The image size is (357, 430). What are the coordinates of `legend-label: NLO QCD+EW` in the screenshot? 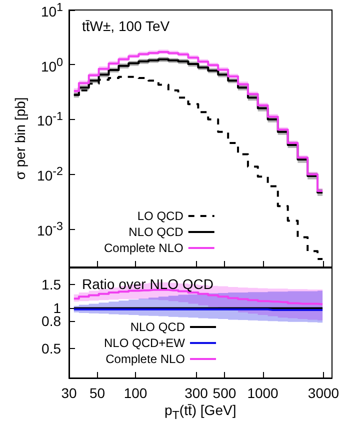 It's located at (145, 343).